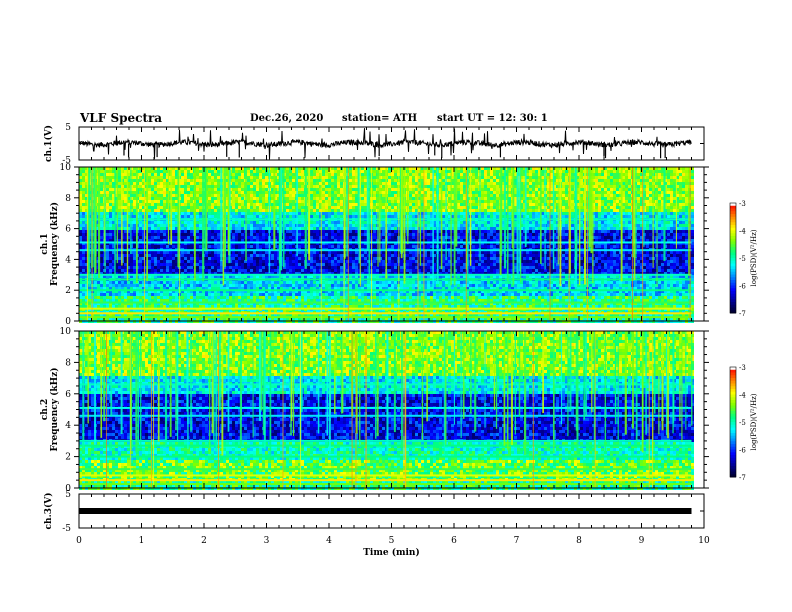 Image resolution: width=792 pixels, height=612 pixels. What do you see at coordinates (385, 144) in the screenshot?
I see `ch1-waveform-line` at bounding box center [385, 144].